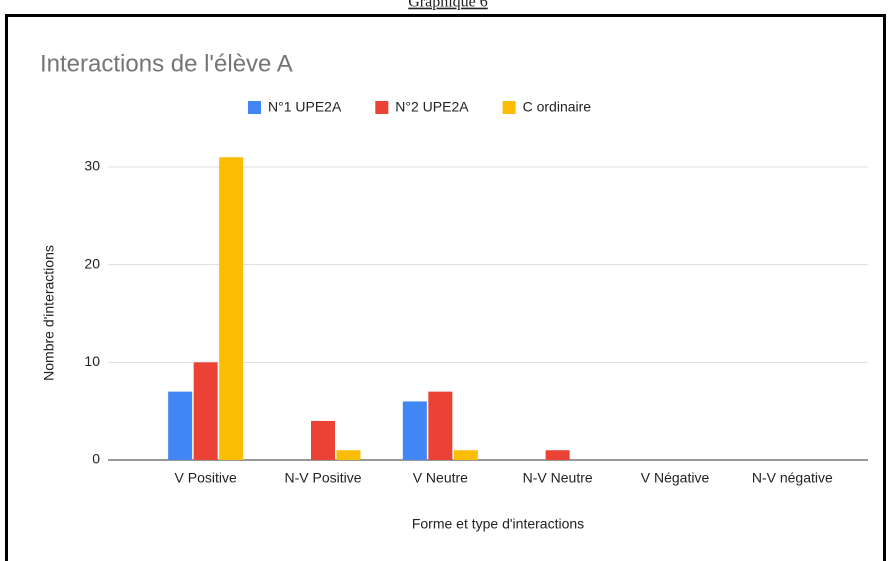  What do you see at coordinates (498, 524) in the screenshot?
I see `x-axis-title: Forme et type d'interactions` at bounding box center [498, 524].